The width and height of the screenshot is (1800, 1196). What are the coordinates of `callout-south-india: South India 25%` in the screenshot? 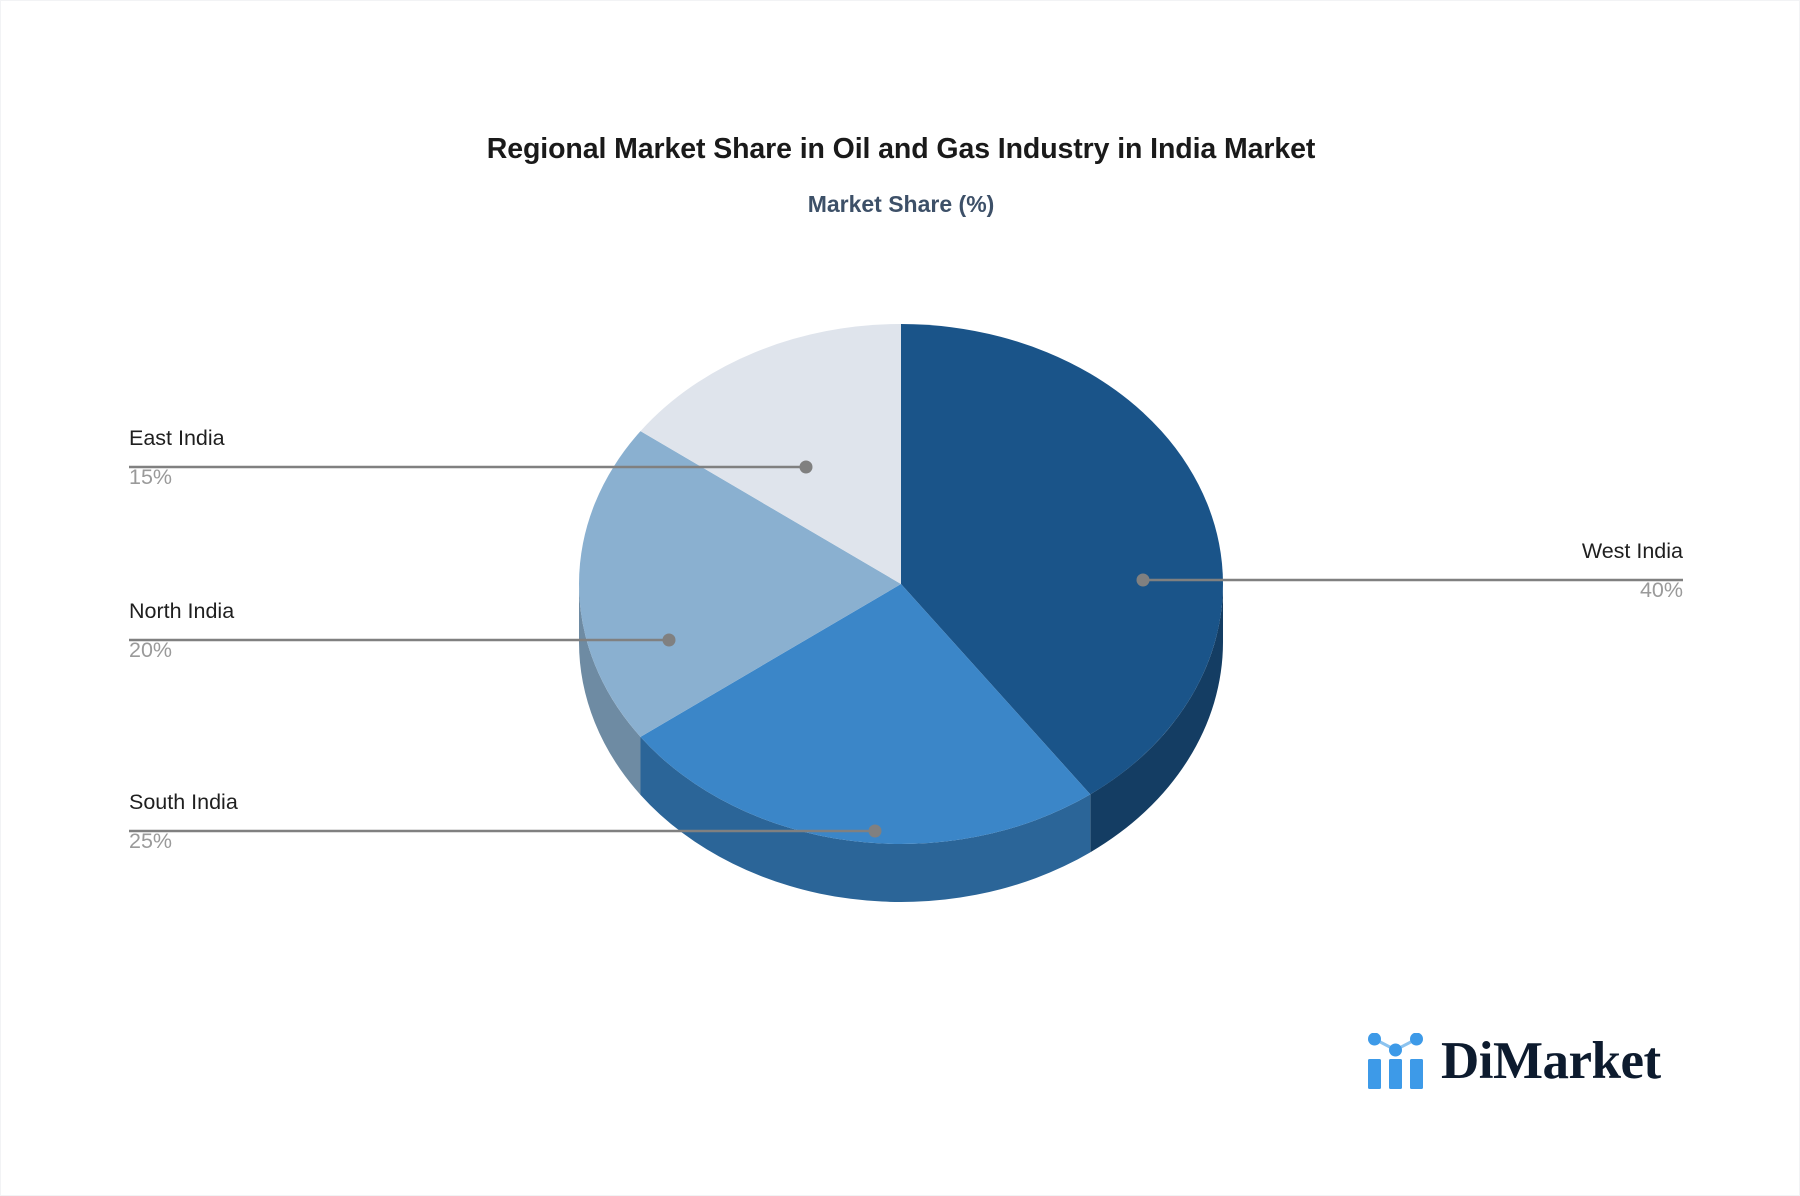 It's located at (294, 822).